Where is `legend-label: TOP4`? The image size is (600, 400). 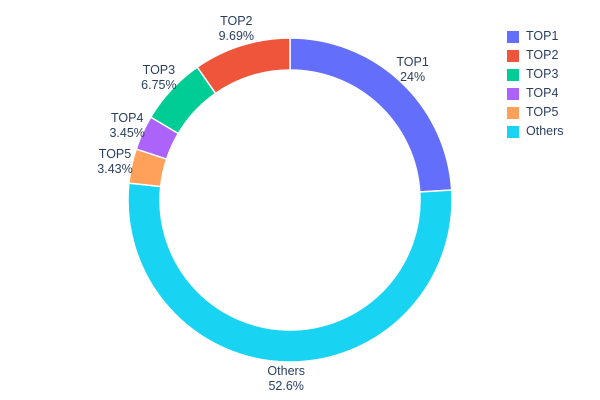 legend-label: TOP4 is located at coordinates (542, 93).